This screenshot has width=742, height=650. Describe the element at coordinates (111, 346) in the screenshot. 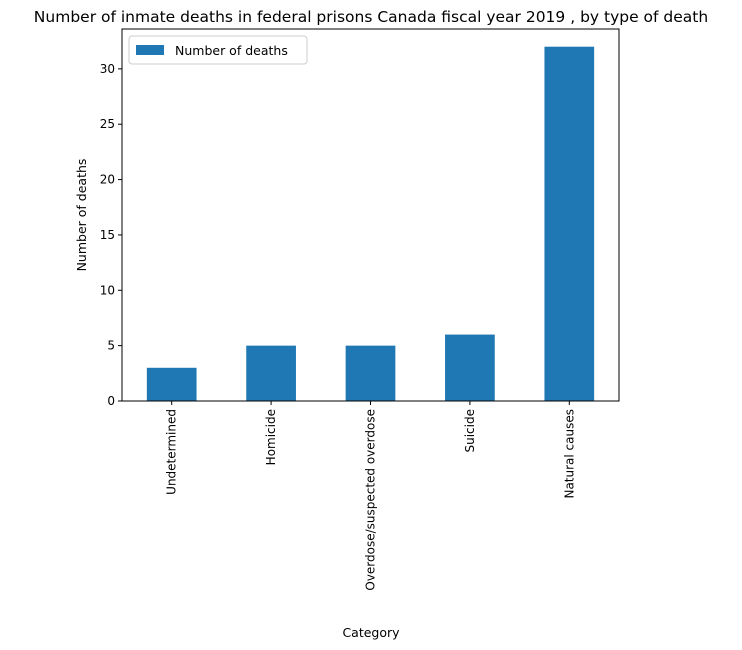

I see `y-tick-label: 5` at that location.